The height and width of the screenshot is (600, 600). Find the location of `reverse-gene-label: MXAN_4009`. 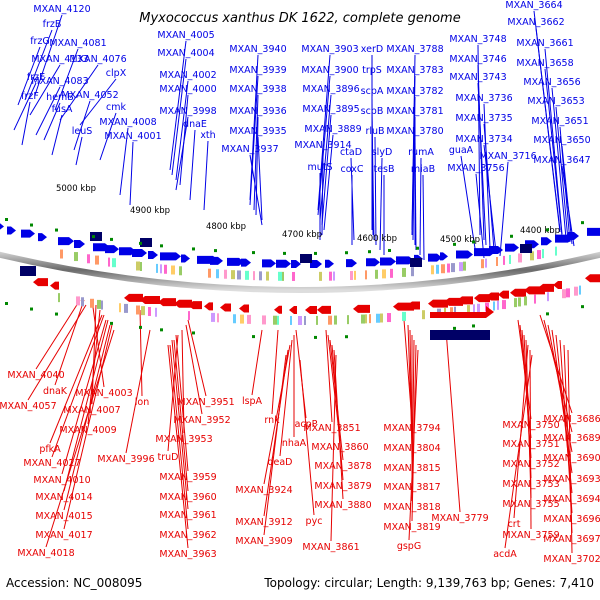

reverse-gene-label: MXAN_4009 is located at coordinates (87, 430).